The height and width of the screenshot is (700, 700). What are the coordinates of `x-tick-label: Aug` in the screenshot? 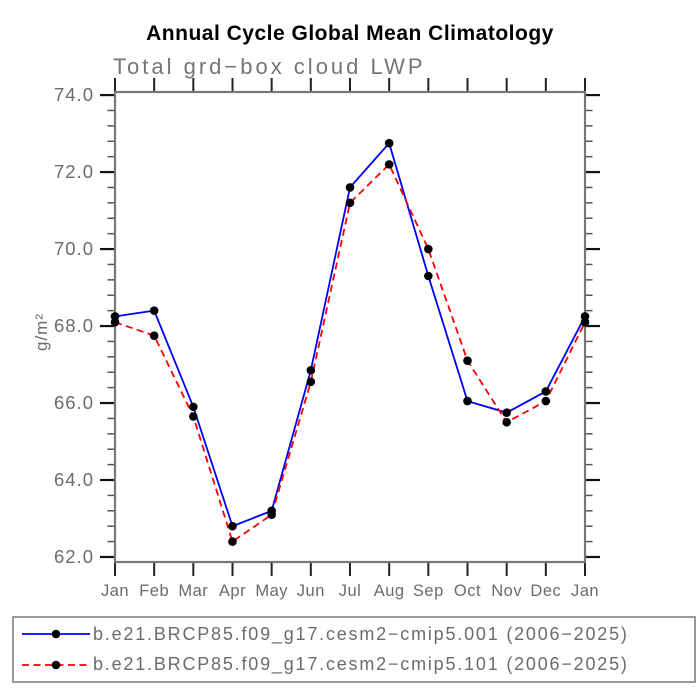 It's located at (389, 591).